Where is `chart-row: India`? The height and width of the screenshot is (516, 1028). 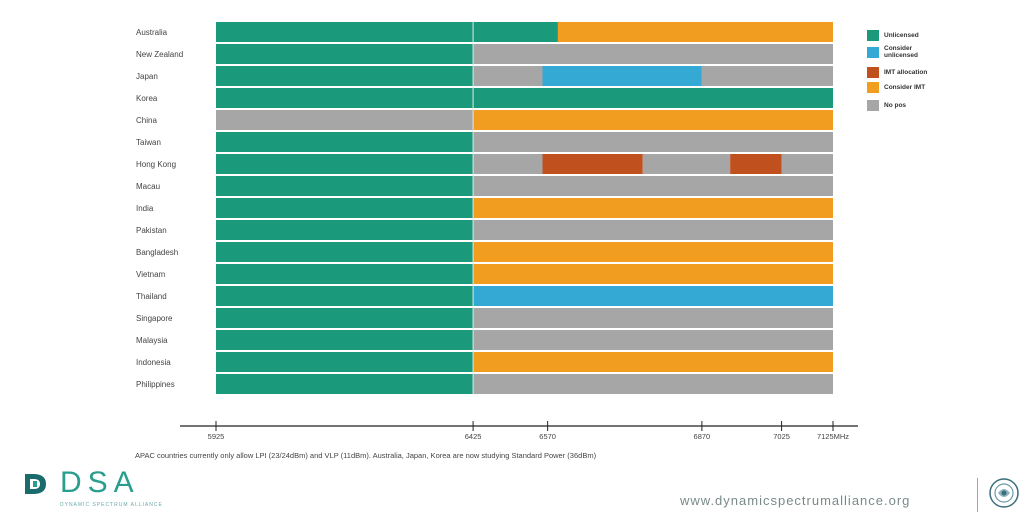 chart-row: India is located at coordinates (484, 208).